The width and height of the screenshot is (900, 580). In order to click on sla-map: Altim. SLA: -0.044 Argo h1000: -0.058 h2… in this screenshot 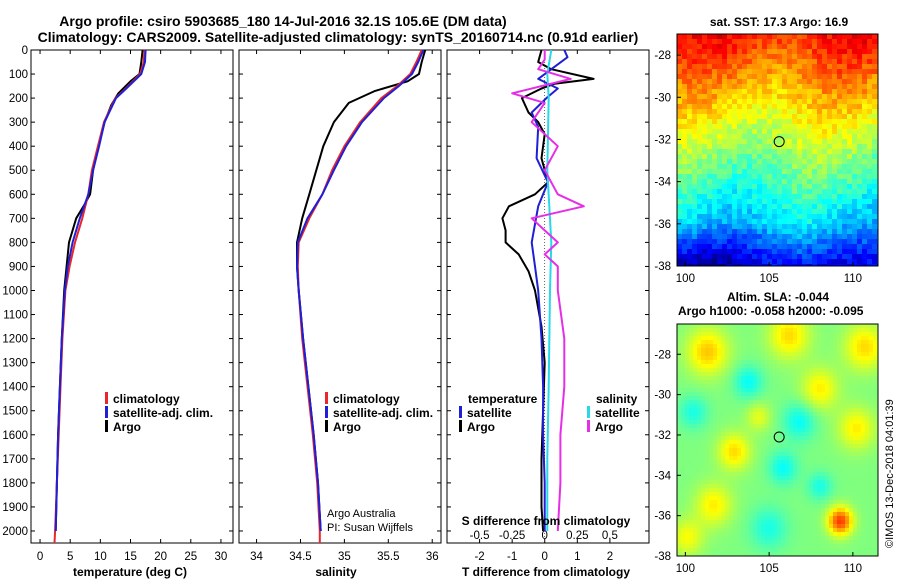, I will do `click(766, 432)`.